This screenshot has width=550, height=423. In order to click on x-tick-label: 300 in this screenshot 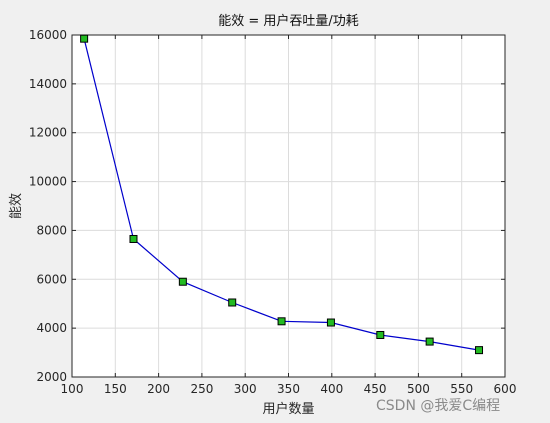, I will do `click(245, 389)`.